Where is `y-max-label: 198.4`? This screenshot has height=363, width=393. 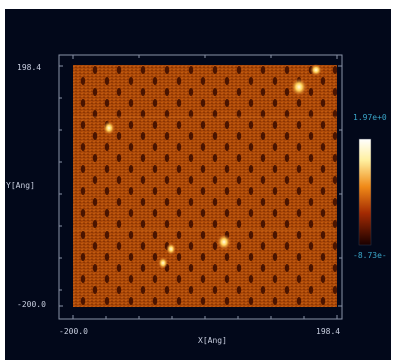 y-max-label: 198.4 is located at coordinates (29, 67).